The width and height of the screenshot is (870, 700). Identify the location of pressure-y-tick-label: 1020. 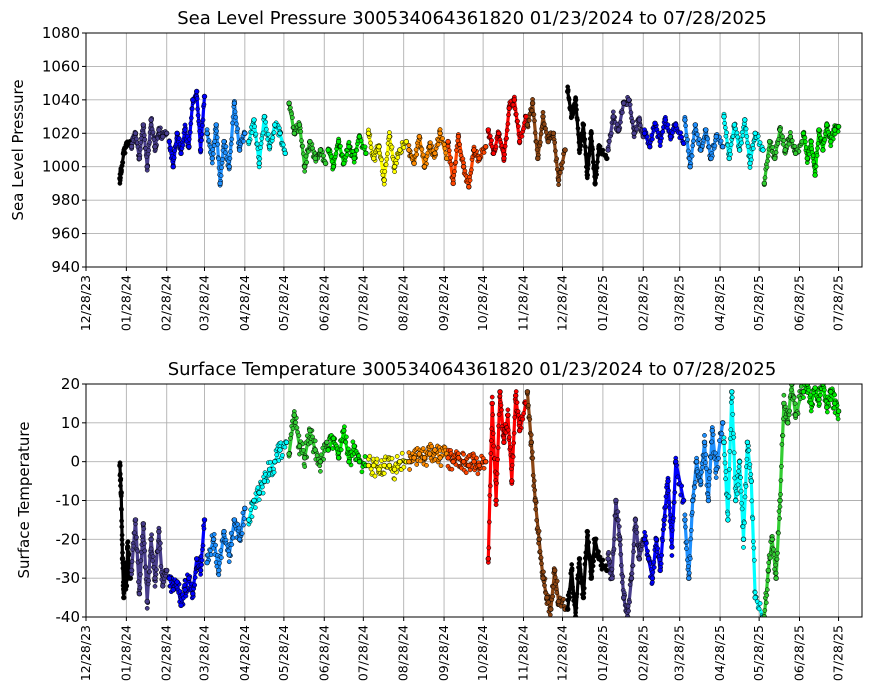
(61, 133).